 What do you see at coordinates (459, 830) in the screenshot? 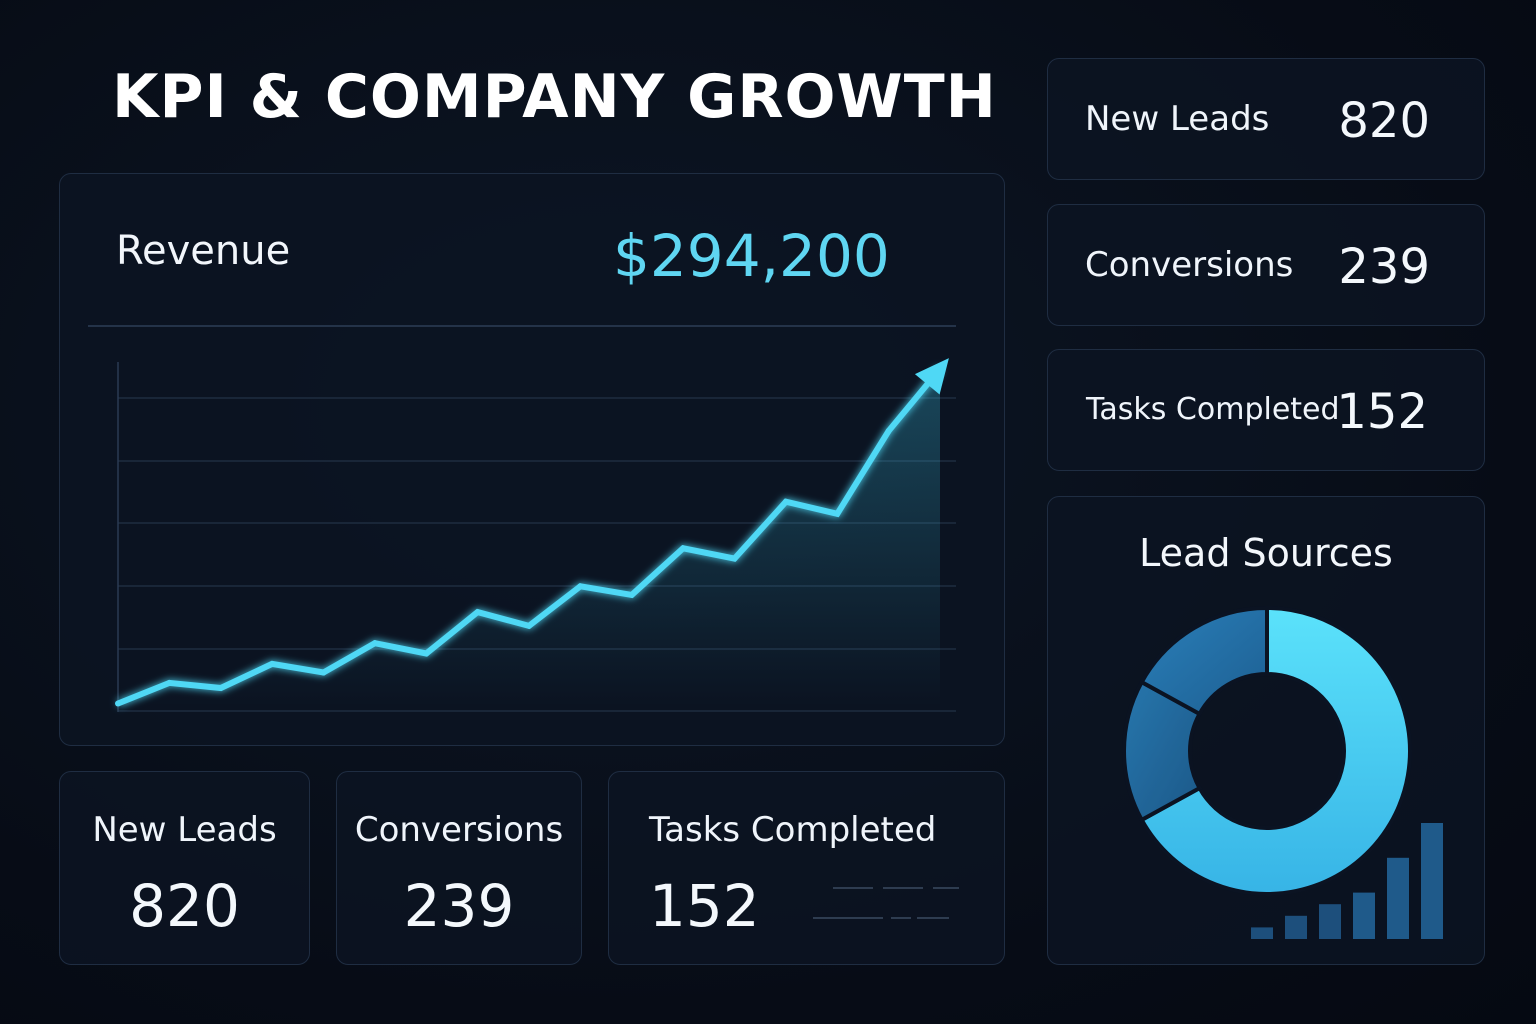
I see `stat-label: Conversions` at bounding box center [459, 830].